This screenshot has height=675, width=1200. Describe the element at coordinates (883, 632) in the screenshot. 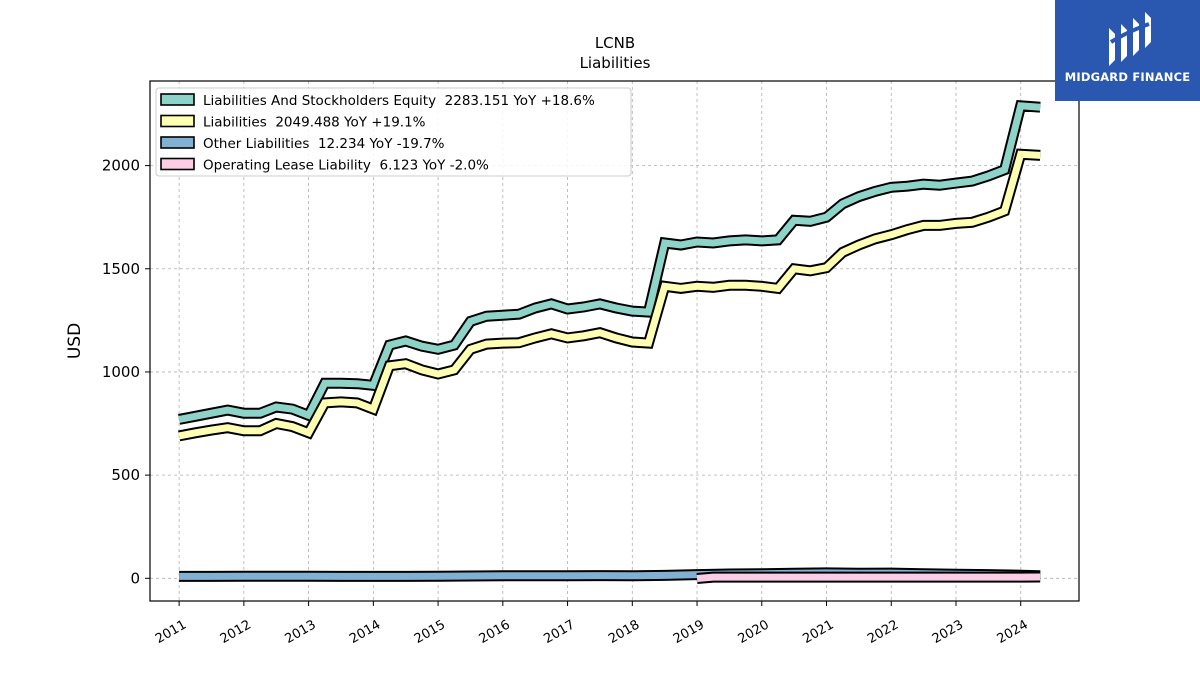

I see `x-tick-label: 2022` at that location.